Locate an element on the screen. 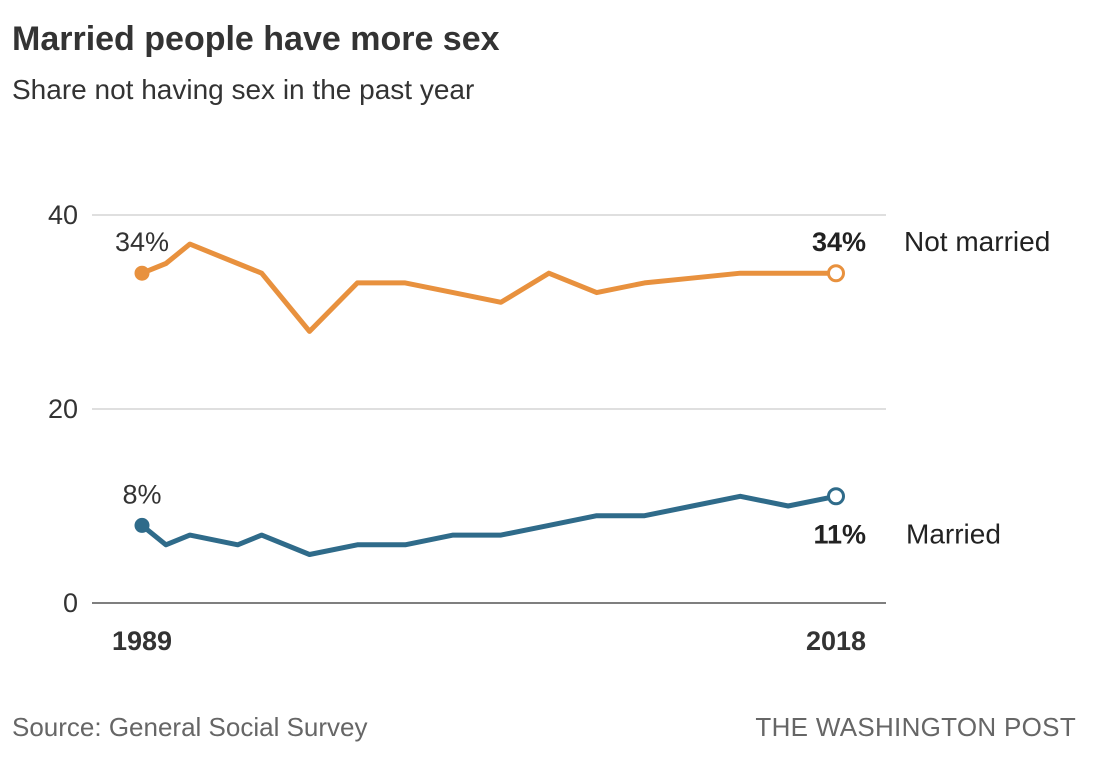  series-name-label: Married is located at coordinates (953, 533).